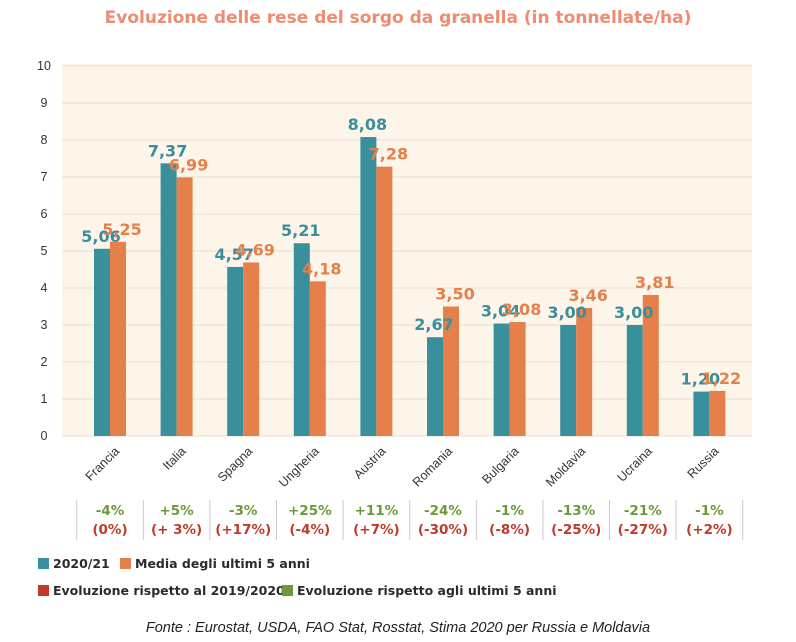  Describe the element at coordinates (44, 399) in the screenshot. I see `y-tick-label: 1` at that location.